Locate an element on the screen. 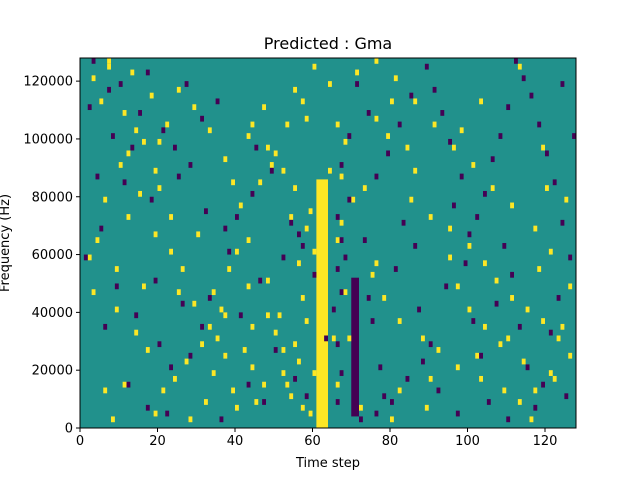  x-tick-label: 100 is located at coordinates (467, 441).